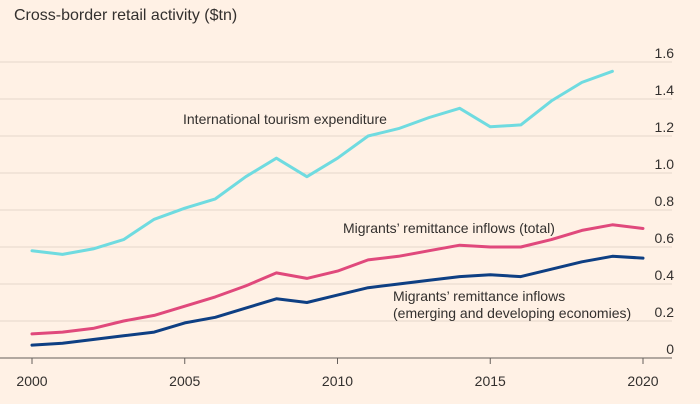  What do you see at coordinates (665, 275) in the screenshot?
I see `y-tick-label: 0.4` at bounding box center [665, 275].